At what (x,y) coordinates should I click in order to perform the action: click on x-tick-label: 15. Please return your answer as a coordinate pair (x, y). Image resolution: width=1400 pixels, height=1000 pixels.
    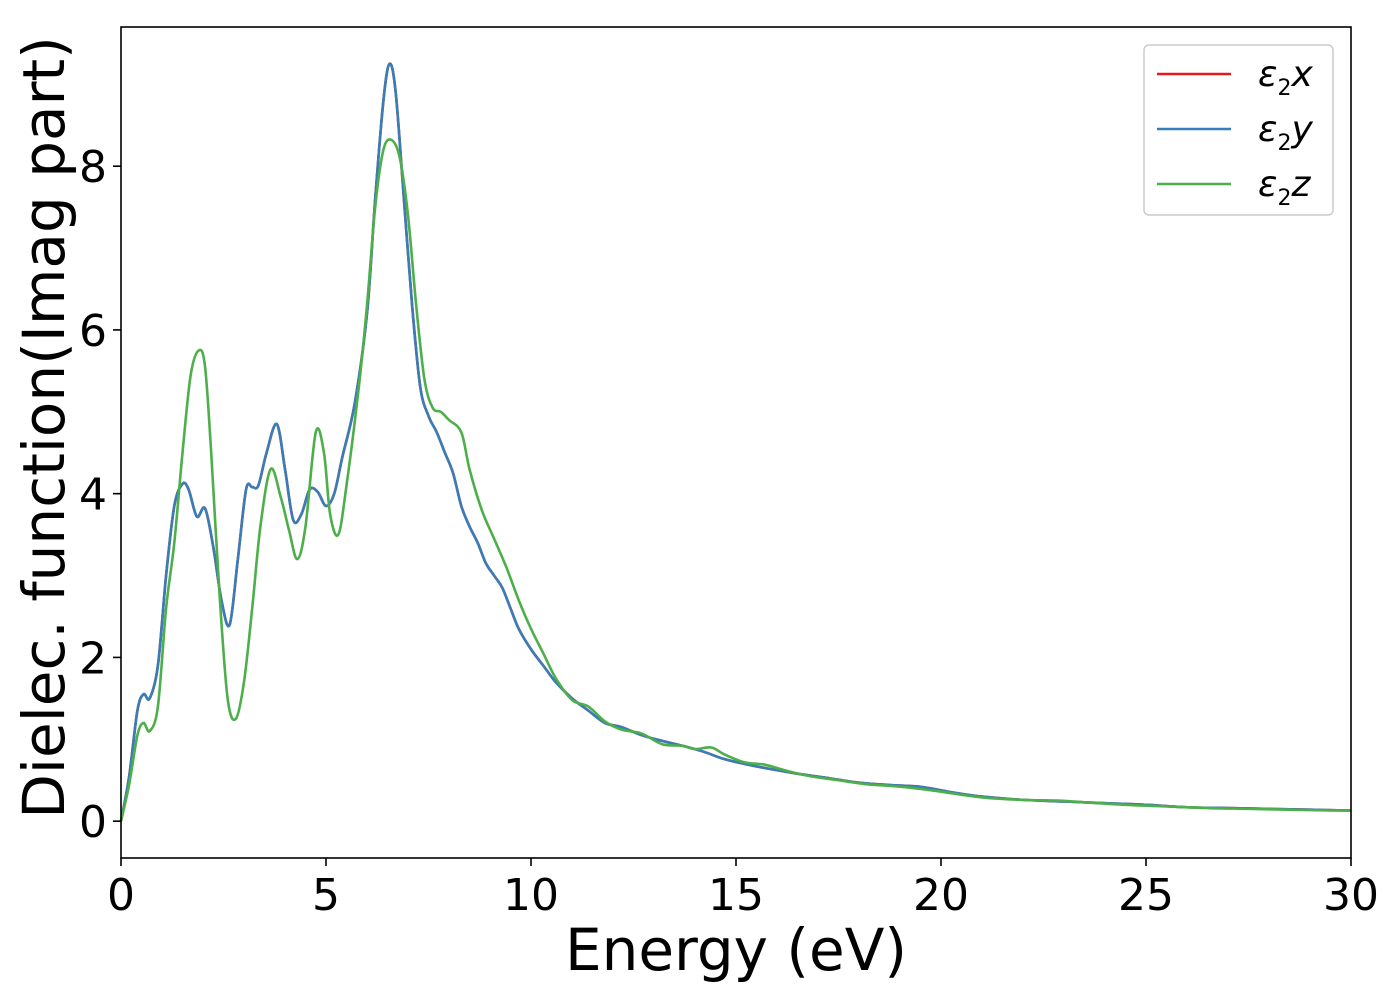
    Looking at the image, I should click on (736, 895).